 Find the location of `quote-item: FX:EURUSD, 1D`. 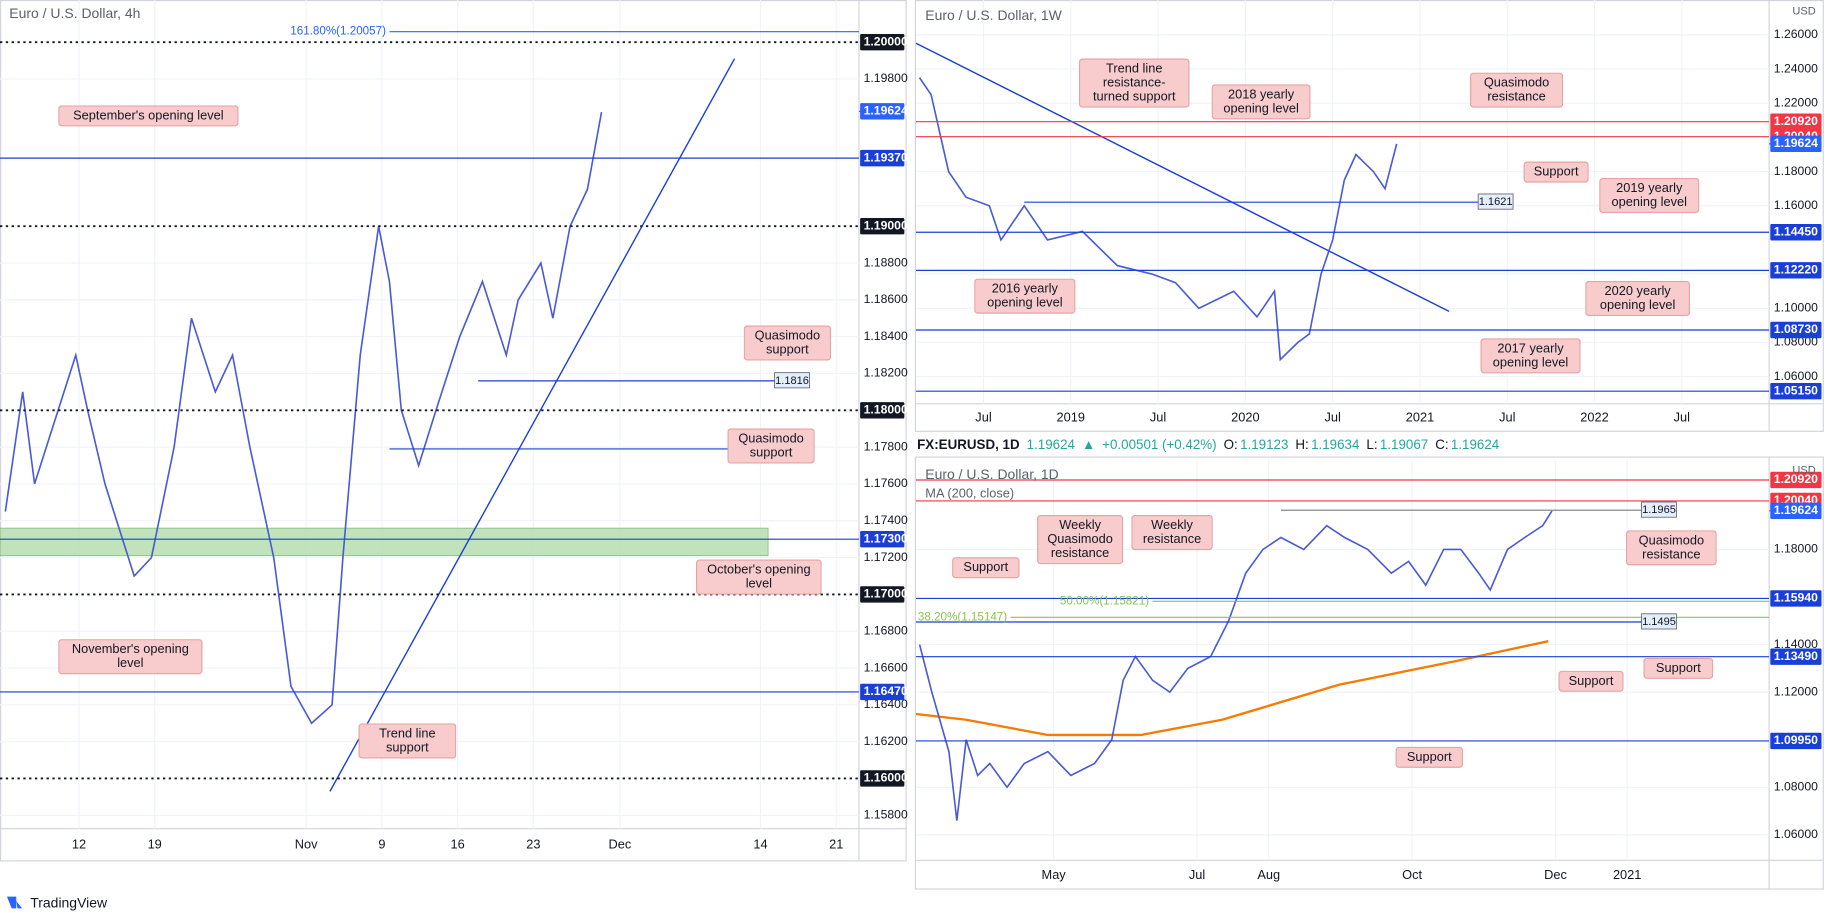

quote-item: FX:EURUSD, 1D is located at coordinates (968, 443).